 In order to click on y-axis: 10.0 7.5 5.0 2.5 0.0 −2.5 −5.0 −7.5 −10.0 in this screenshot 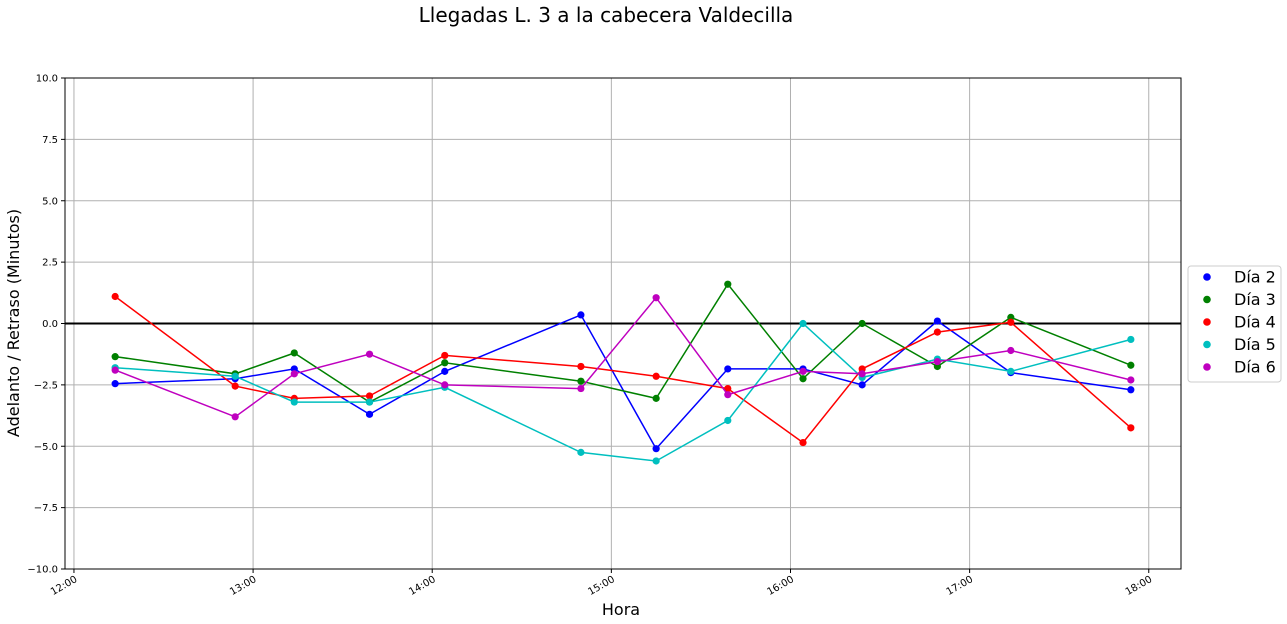, I will do `click(46, 325)`.